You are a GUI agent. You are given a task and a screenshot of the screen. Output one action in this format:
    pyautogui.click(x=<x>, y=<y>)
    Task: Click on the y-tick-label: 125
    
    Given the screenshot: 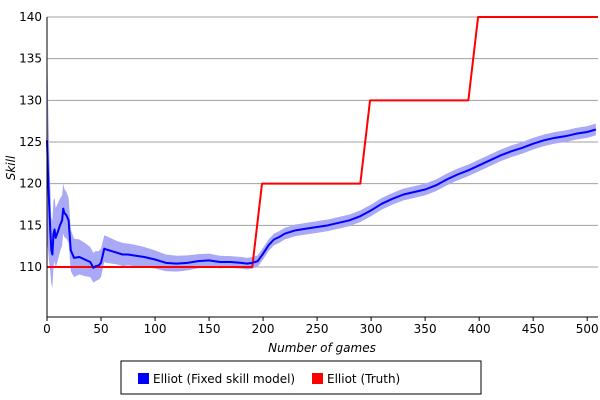 What is the action you would take?
    pyautogui.click(x=30, y=142)
    